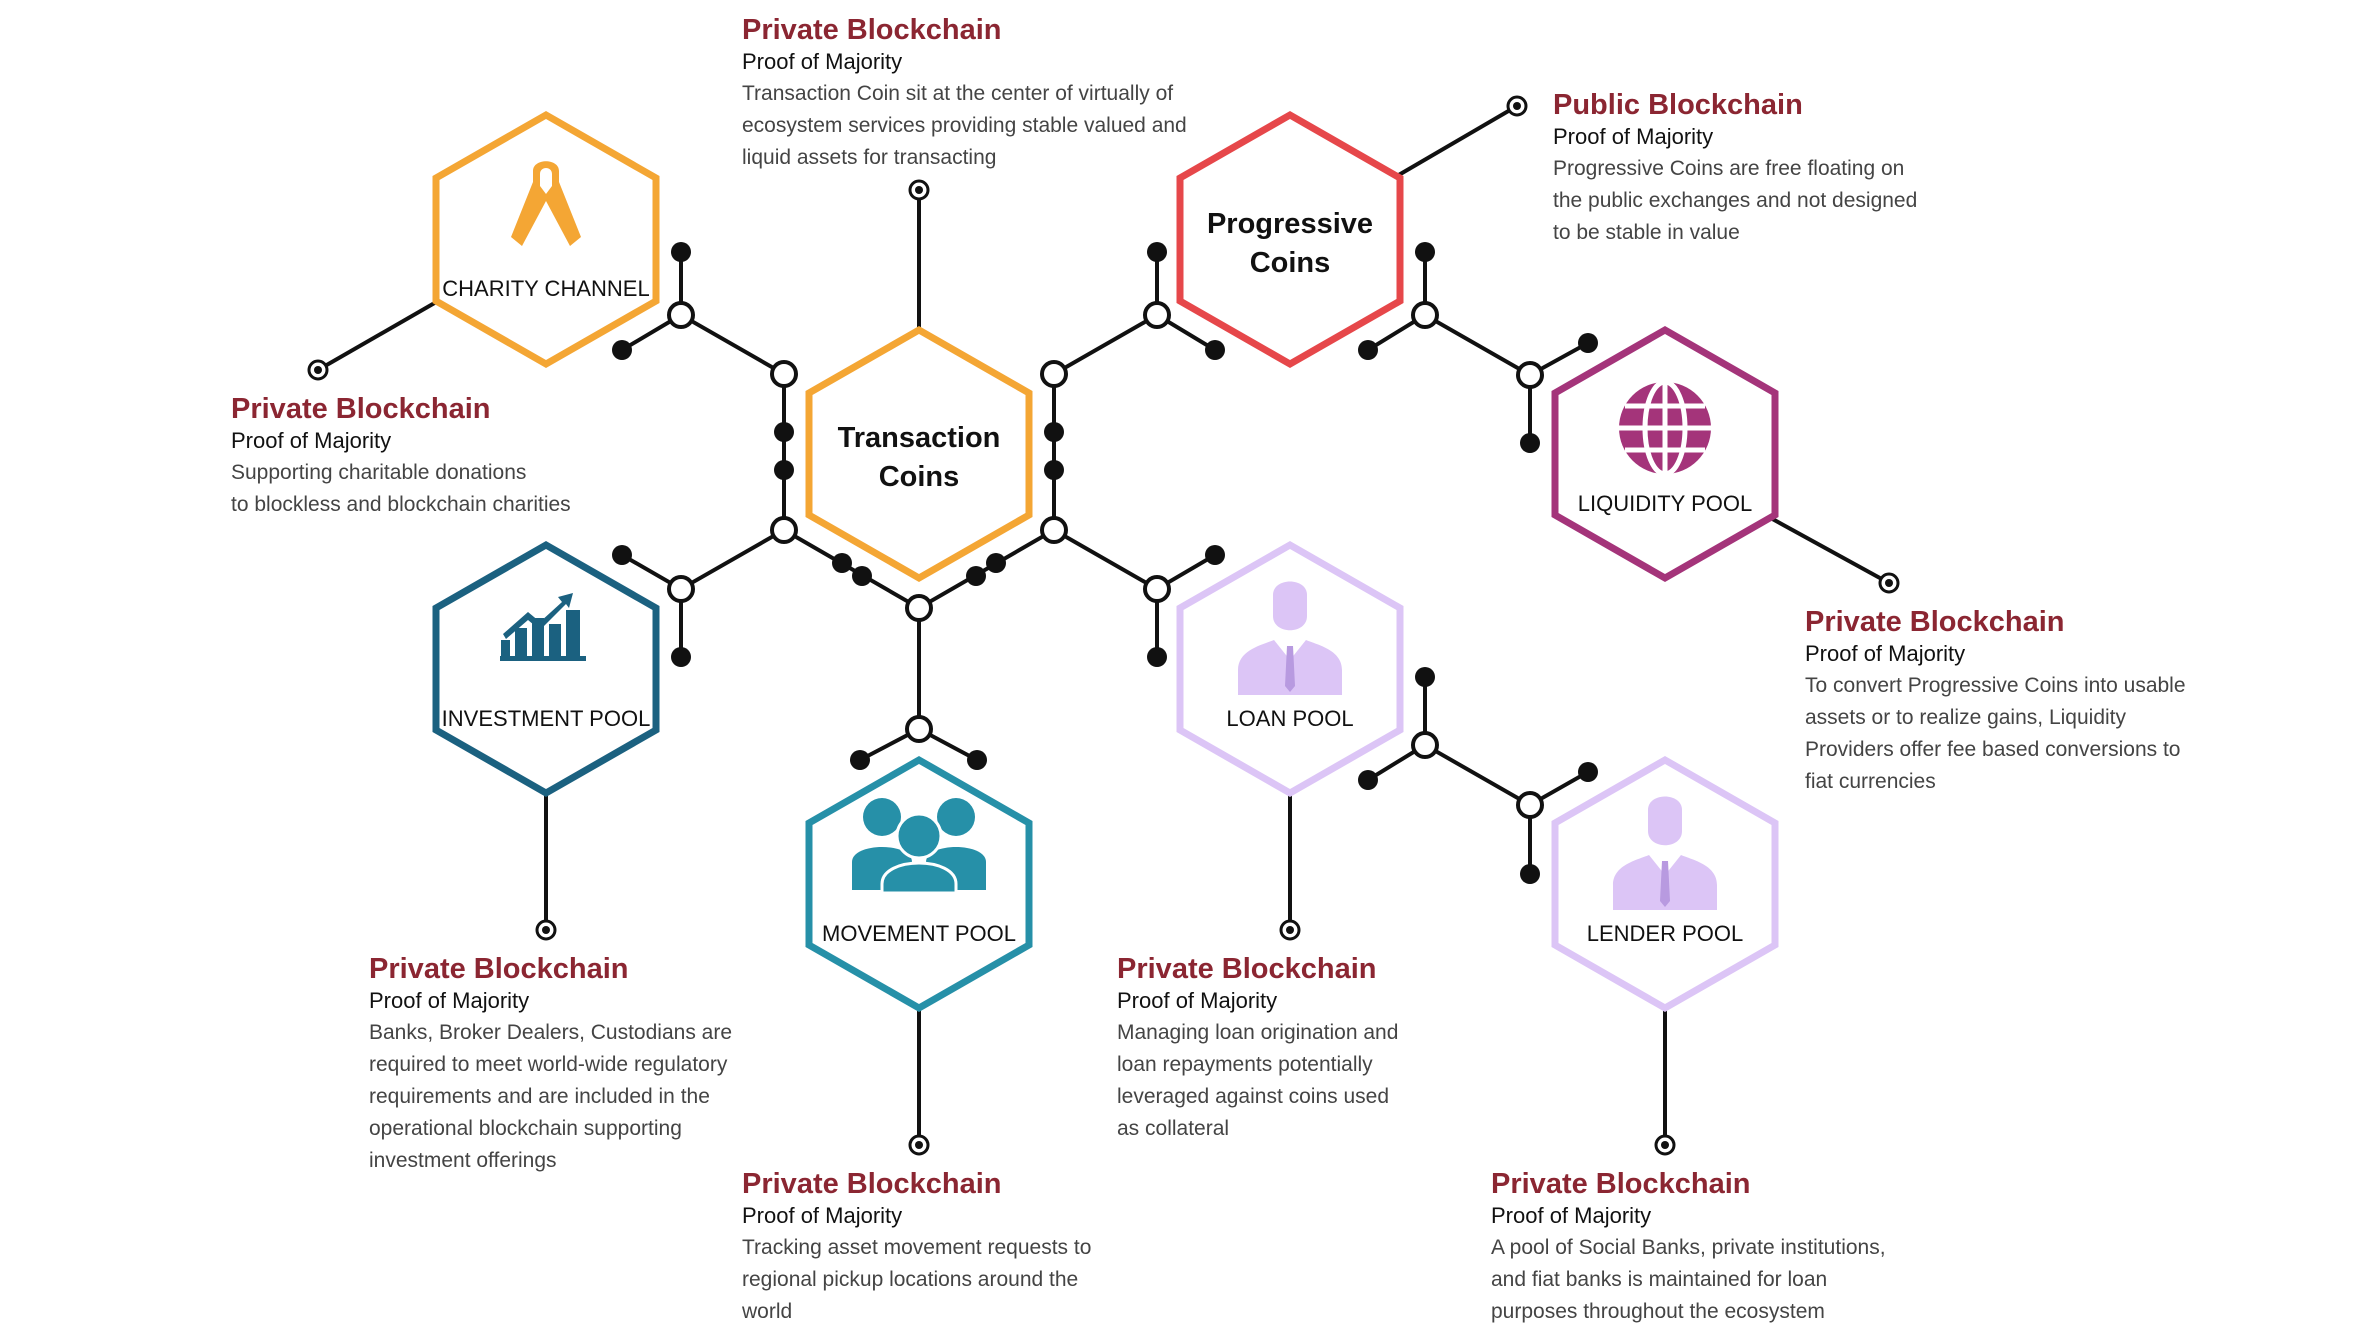 The image size is (2366, 1331). I want to click on hexagon-lender-pool: LENDER POOL, so click(1665, 884).